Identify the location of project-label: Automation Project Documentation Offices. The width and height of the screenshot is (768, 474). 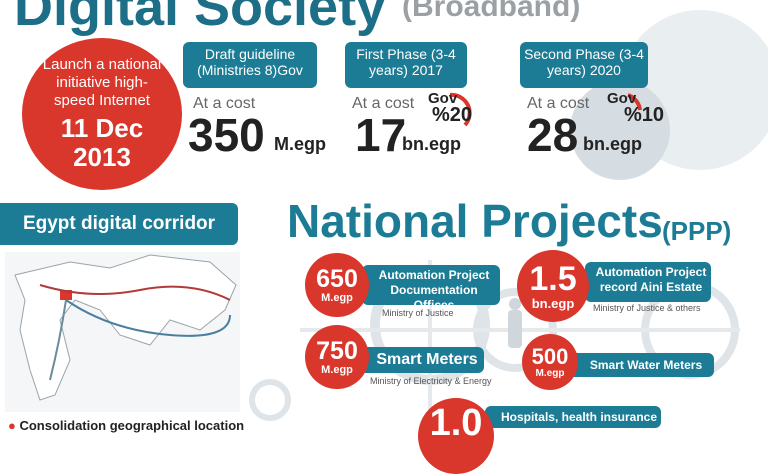
(431, 288).